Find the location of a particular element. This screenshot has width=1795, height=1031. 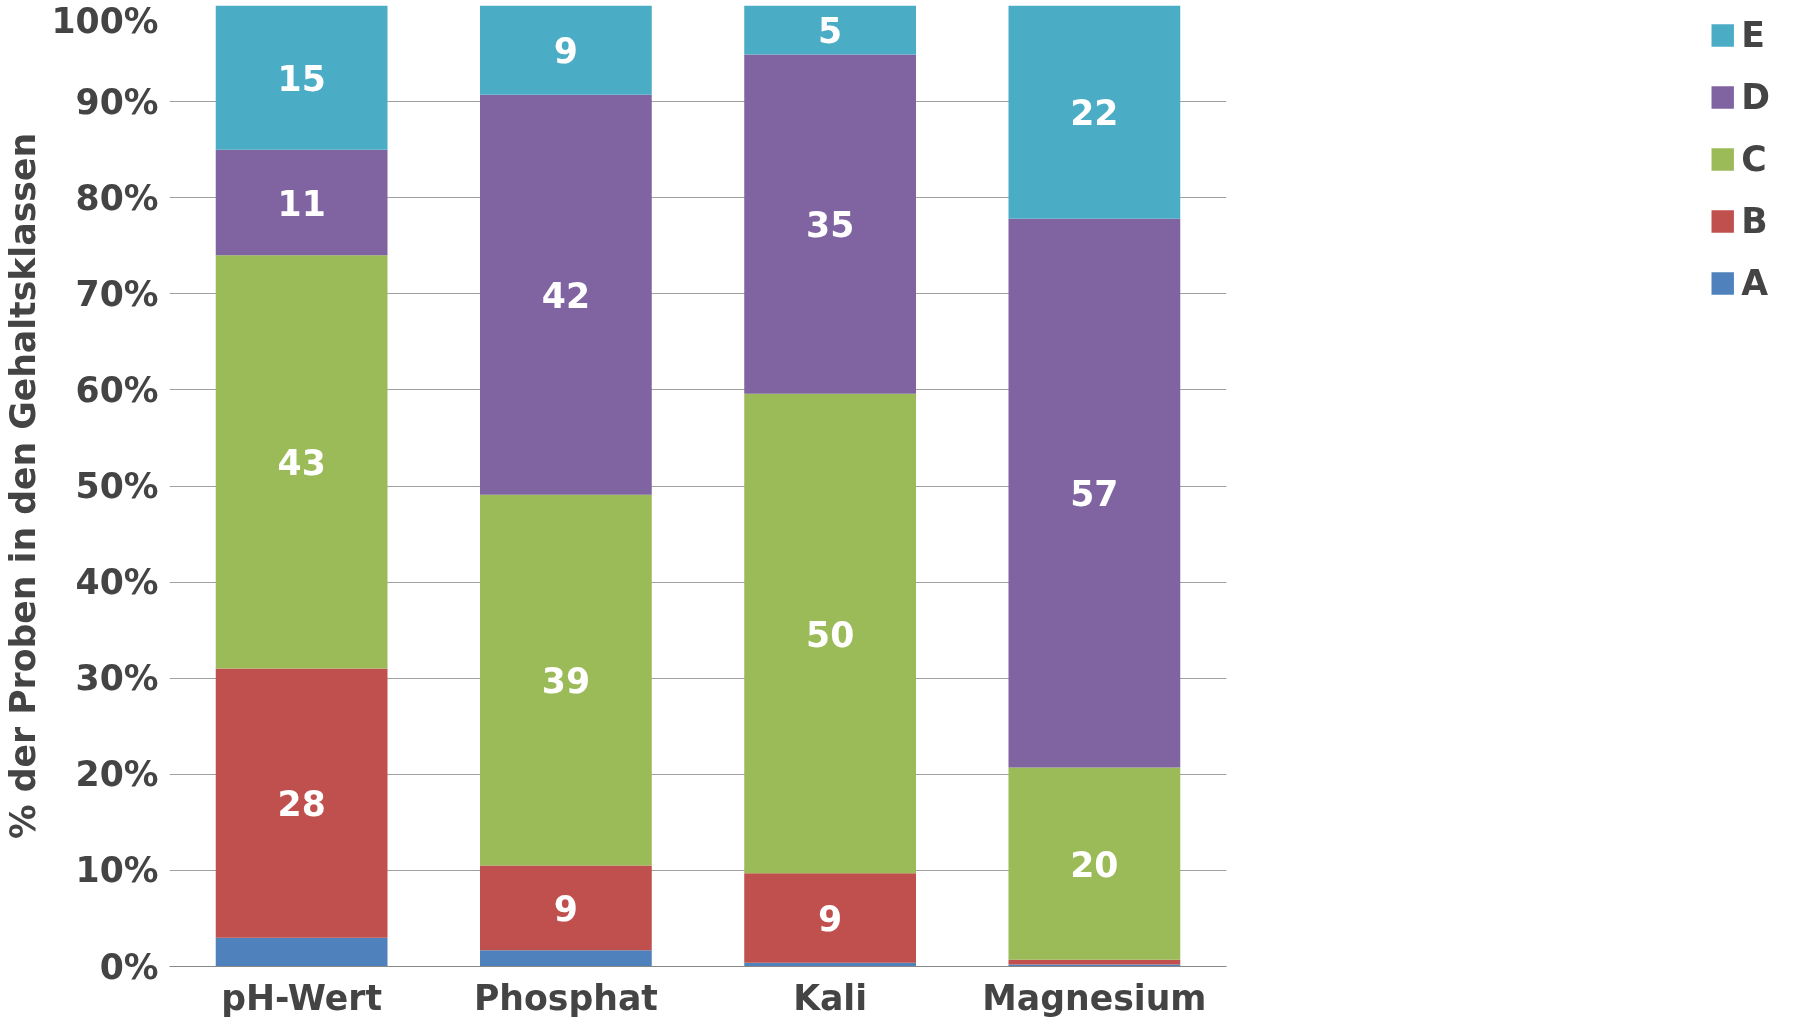

legend-label: D is located at coordinates (1755, 97).